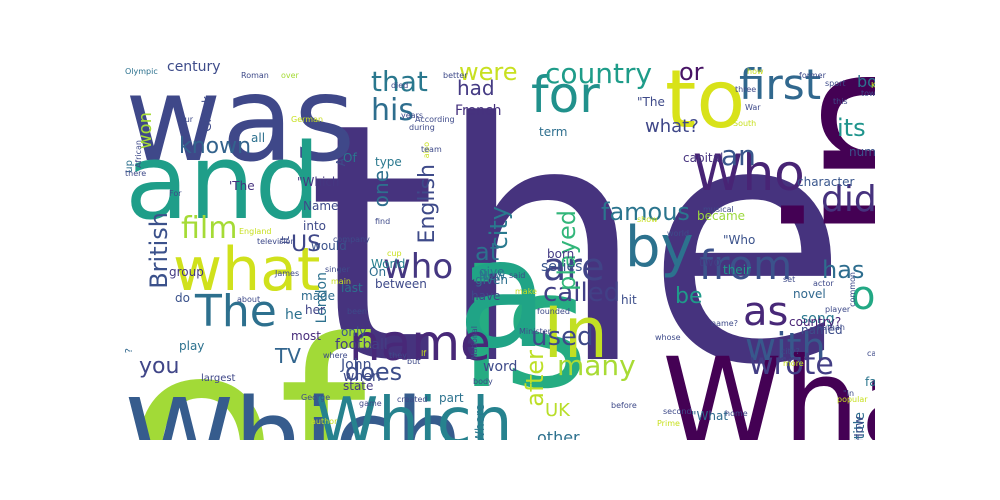  I want to click on word-player: player, so click(838, 309).